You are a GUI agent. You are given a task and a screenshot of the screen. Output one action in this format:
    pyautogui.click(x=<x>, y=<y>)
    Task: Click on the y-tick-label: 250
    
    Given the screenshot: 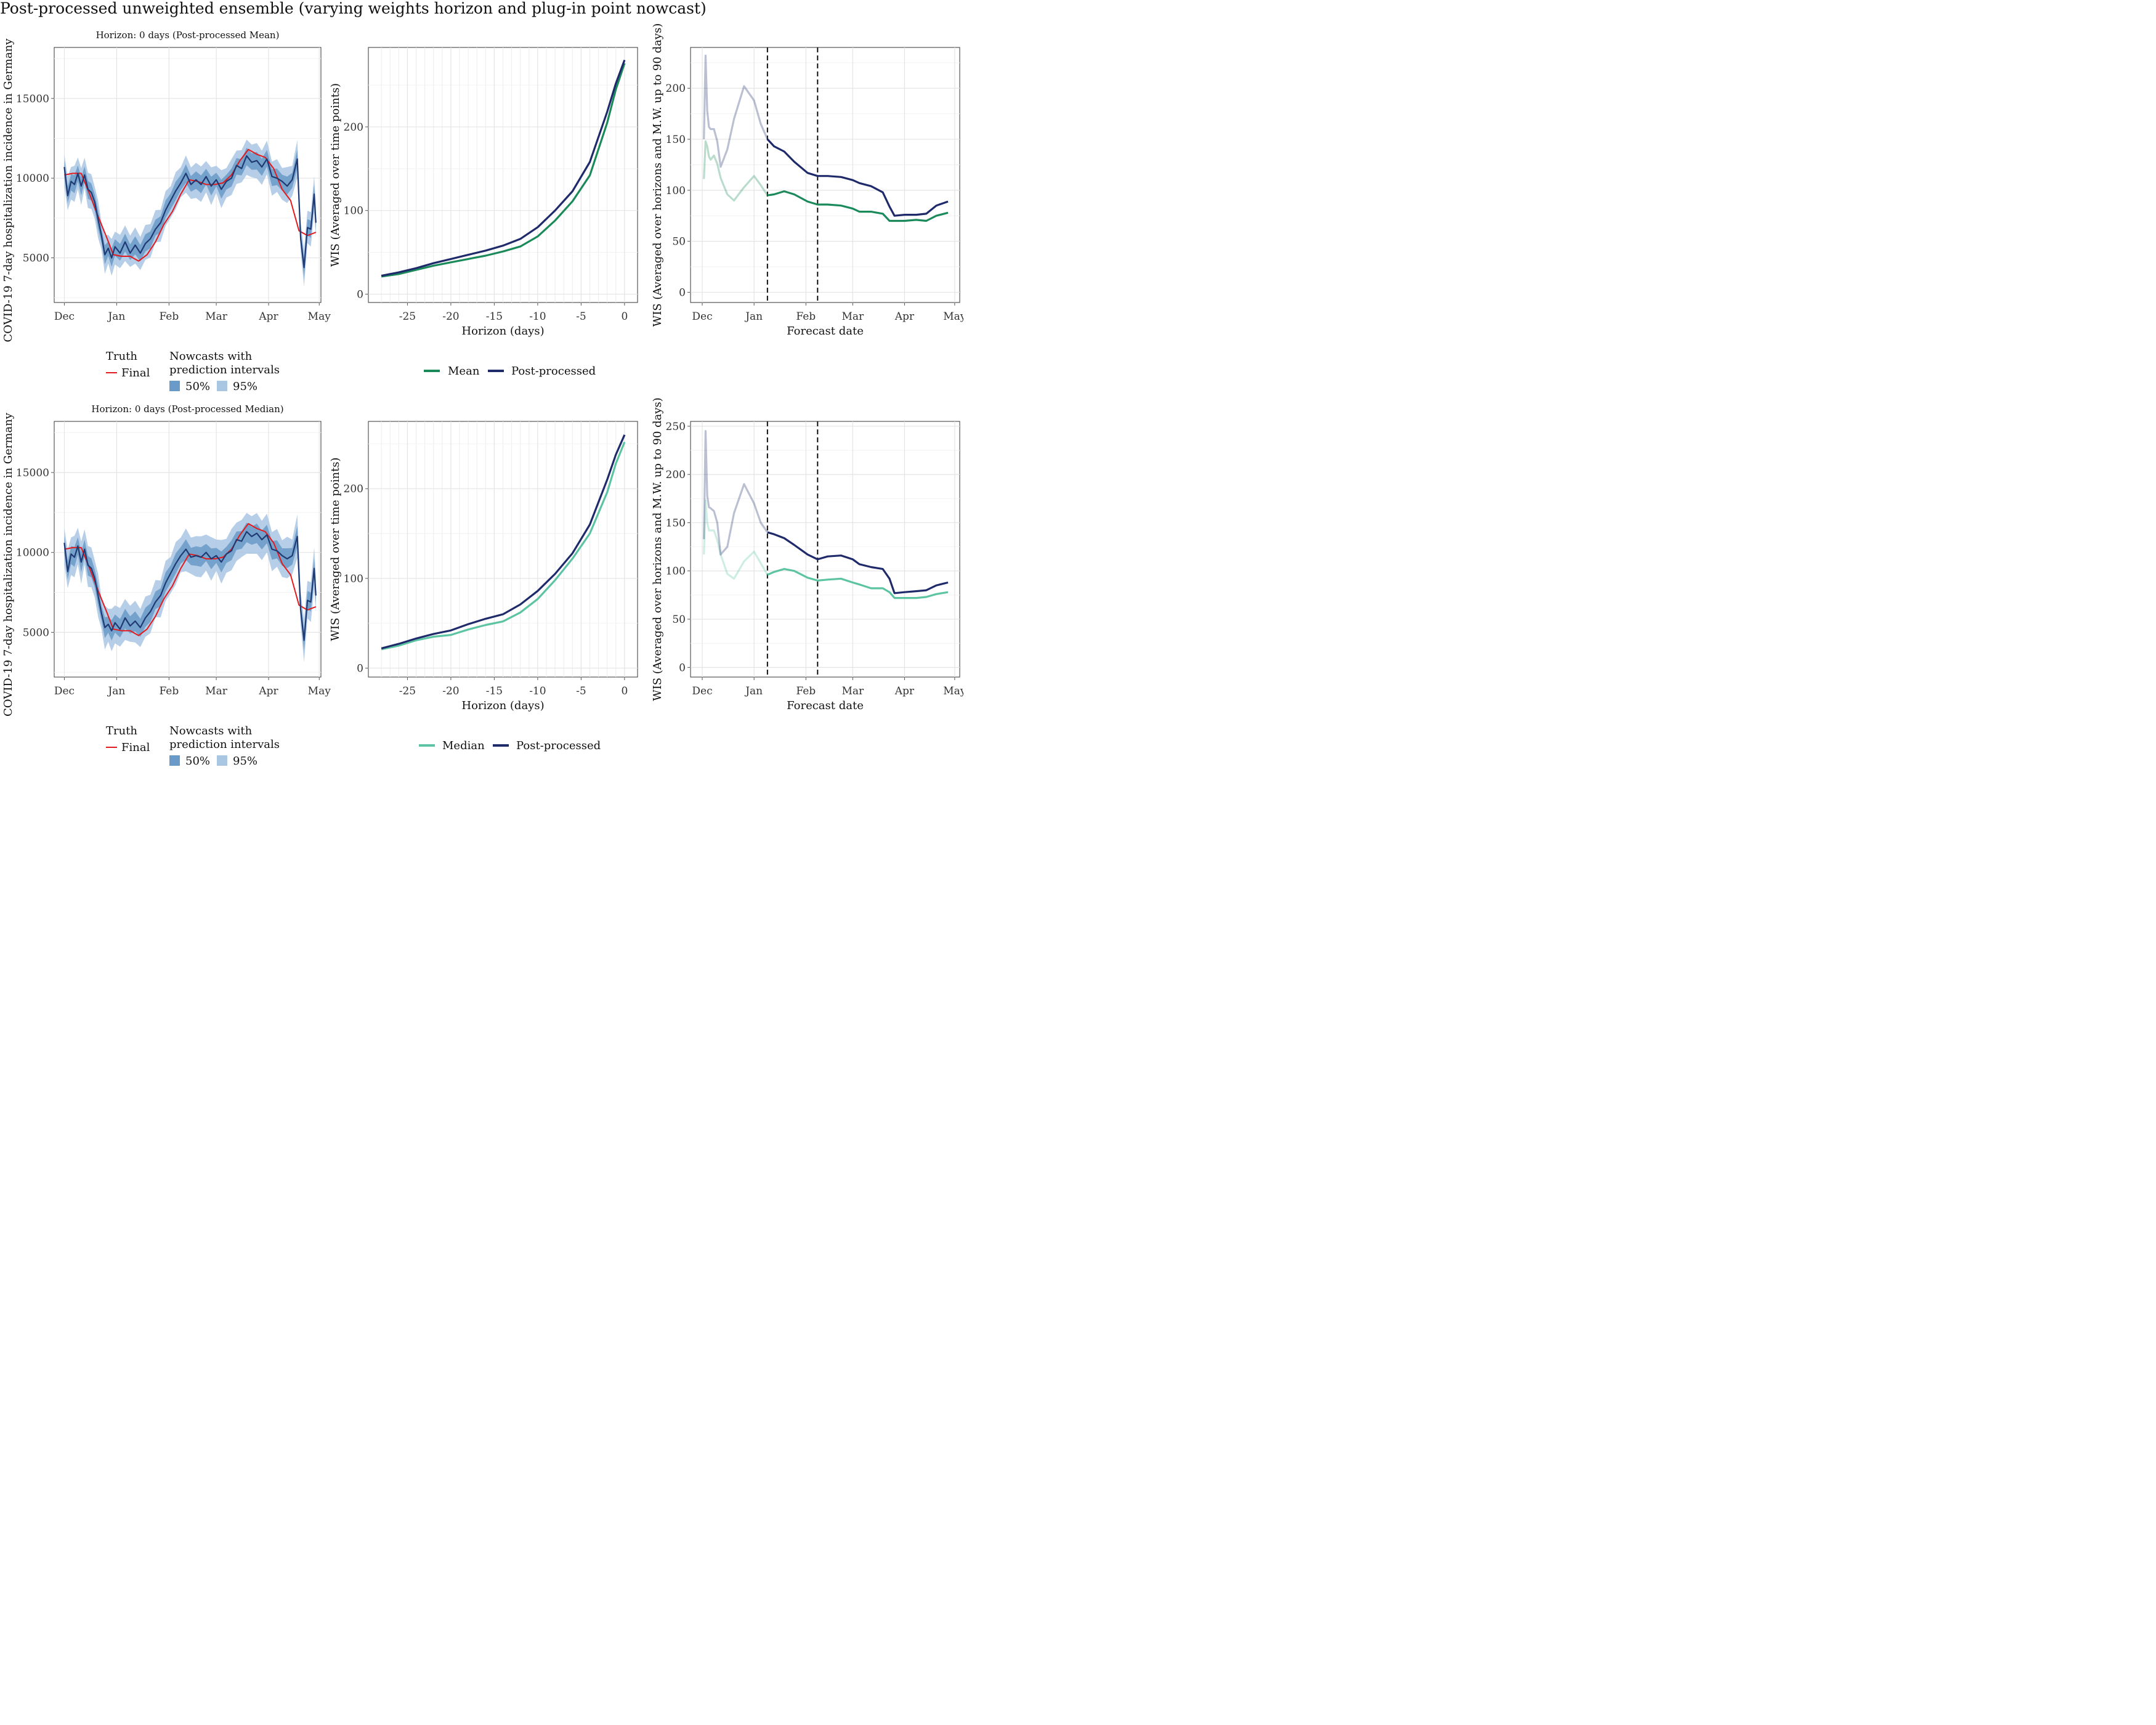 What is the action you would take?
    pyautogui.click(x=676, y=427)
    